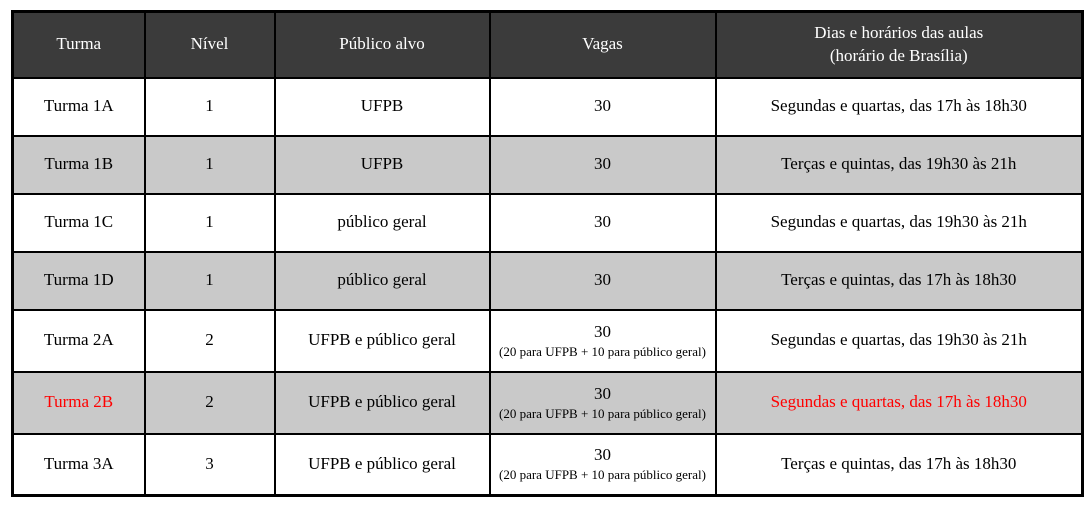 The width and height of the screenshot is (1092, 524). I want to click on cell-turma: Turma 1B, so click(78, 164).